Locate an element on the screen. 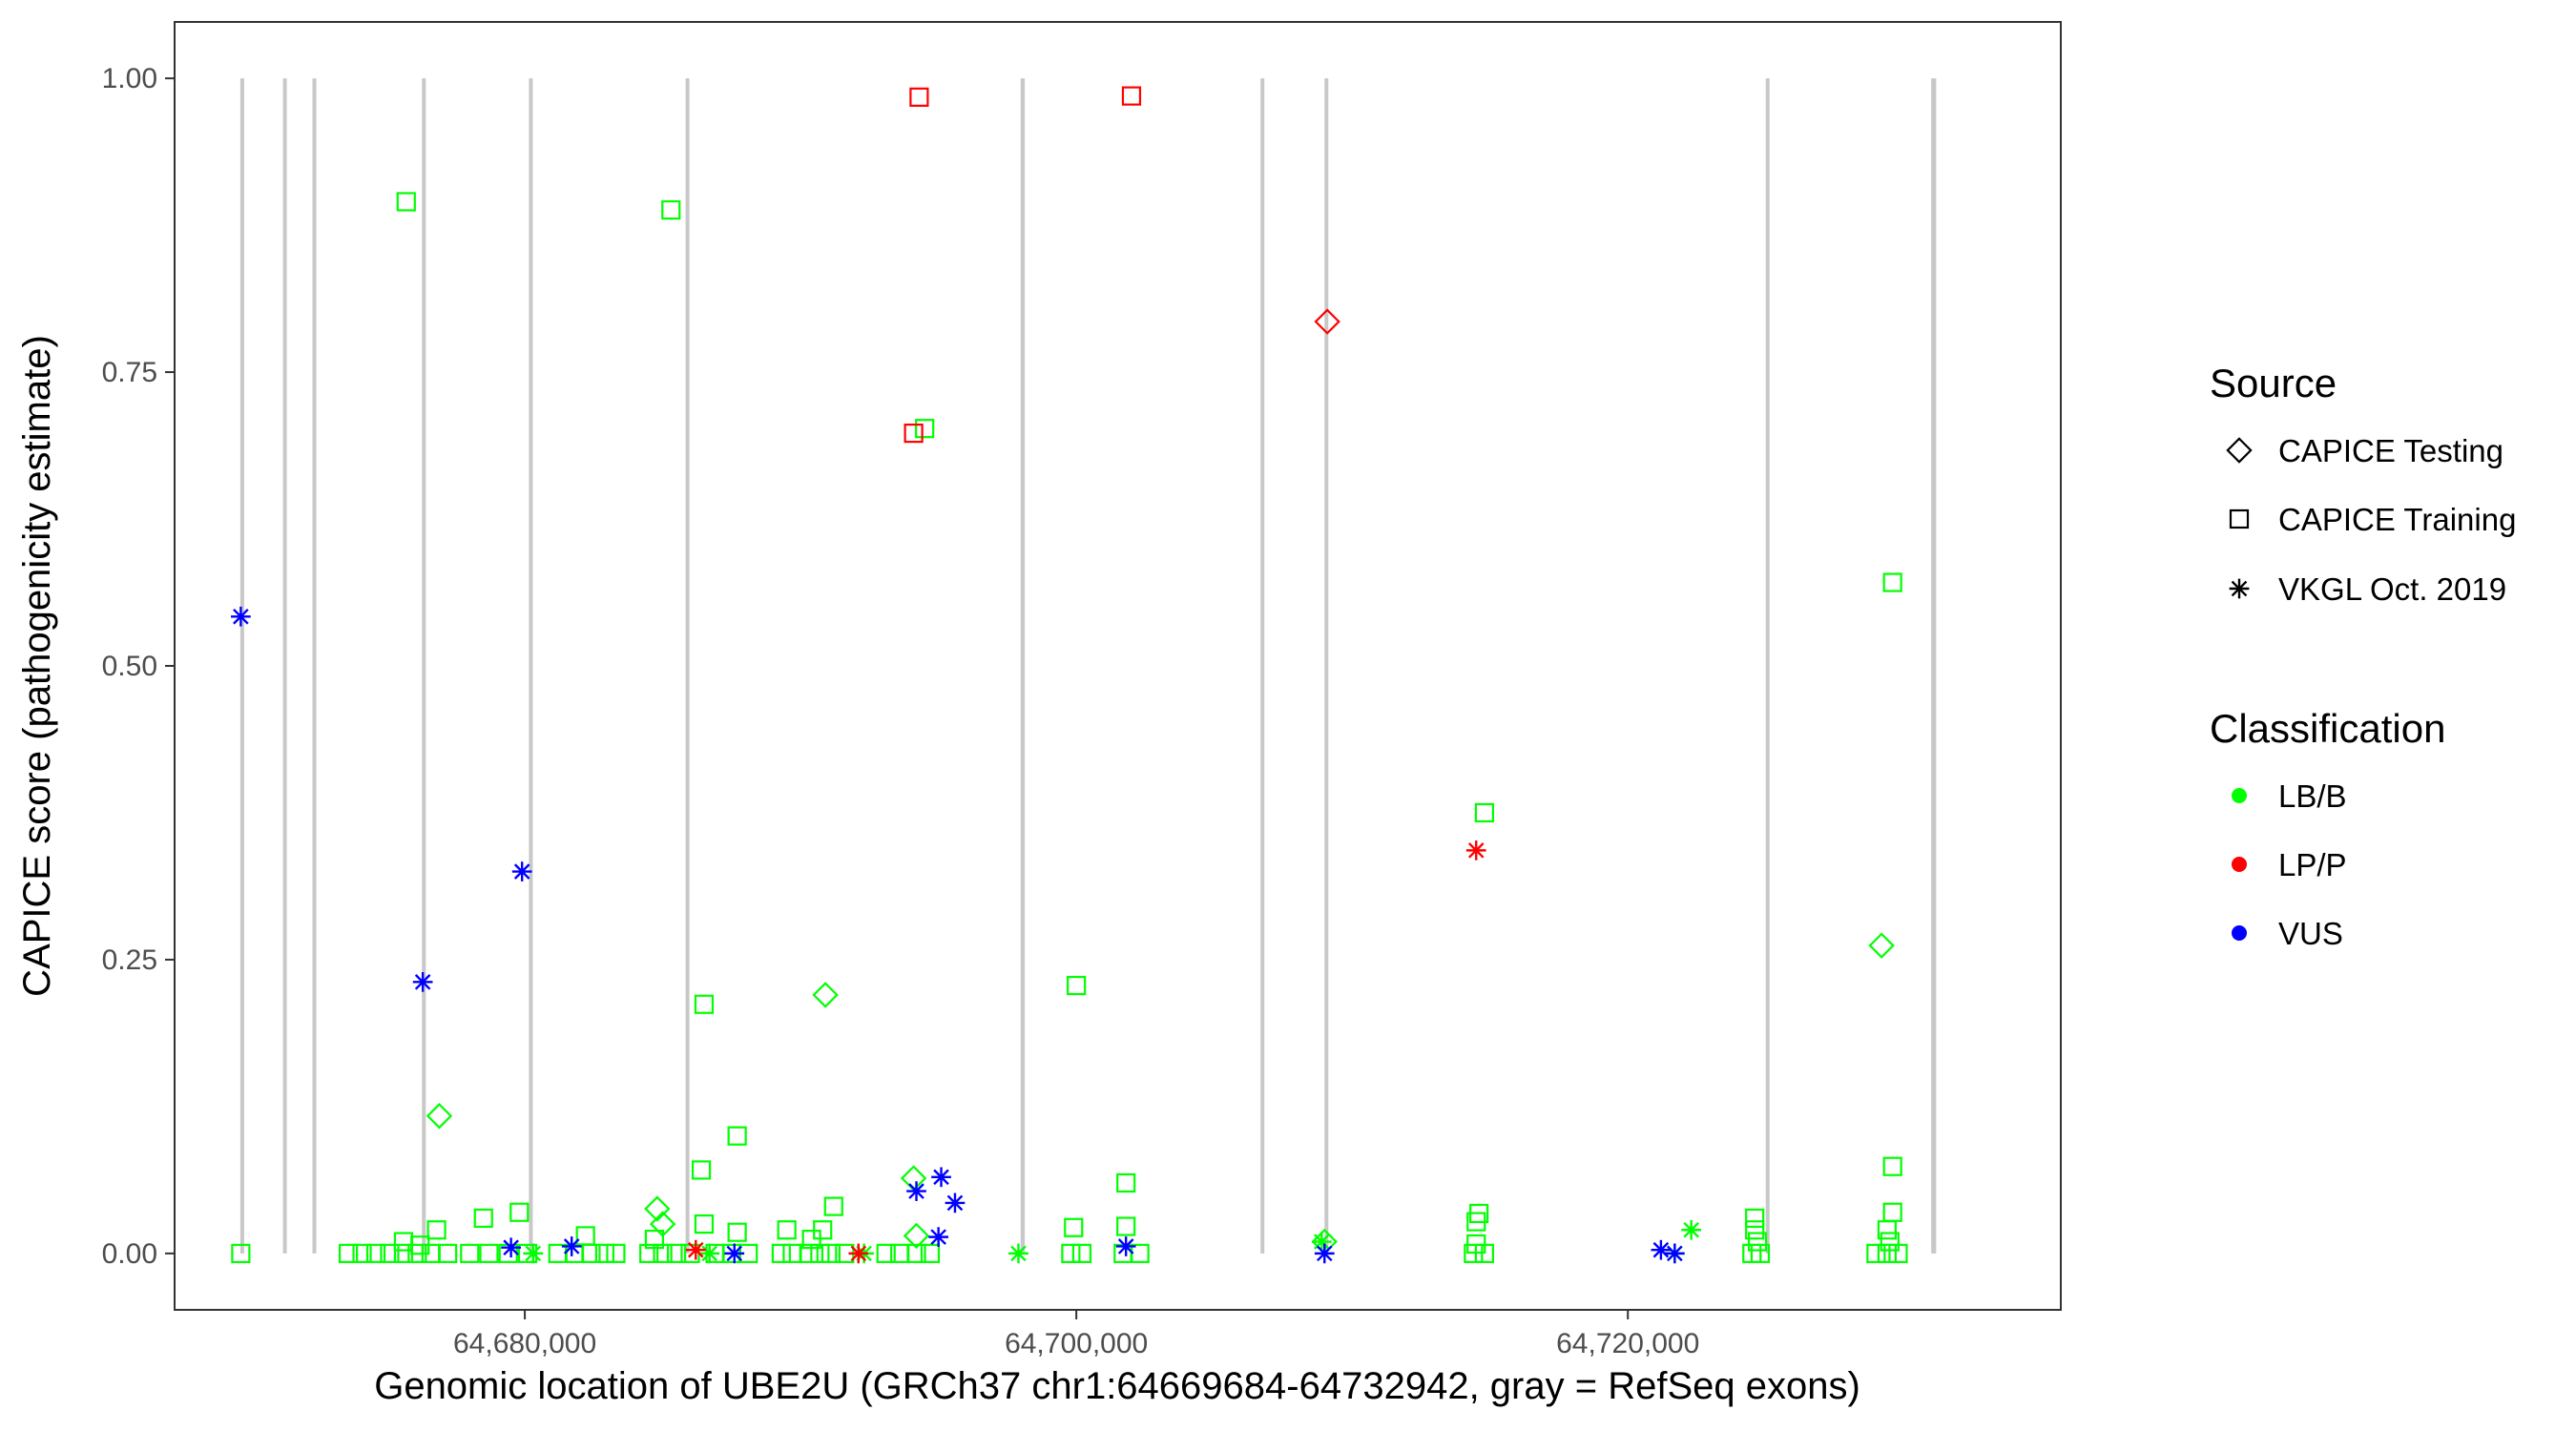  y-tick-label: 0.50 is located at coordinates (129, 667).